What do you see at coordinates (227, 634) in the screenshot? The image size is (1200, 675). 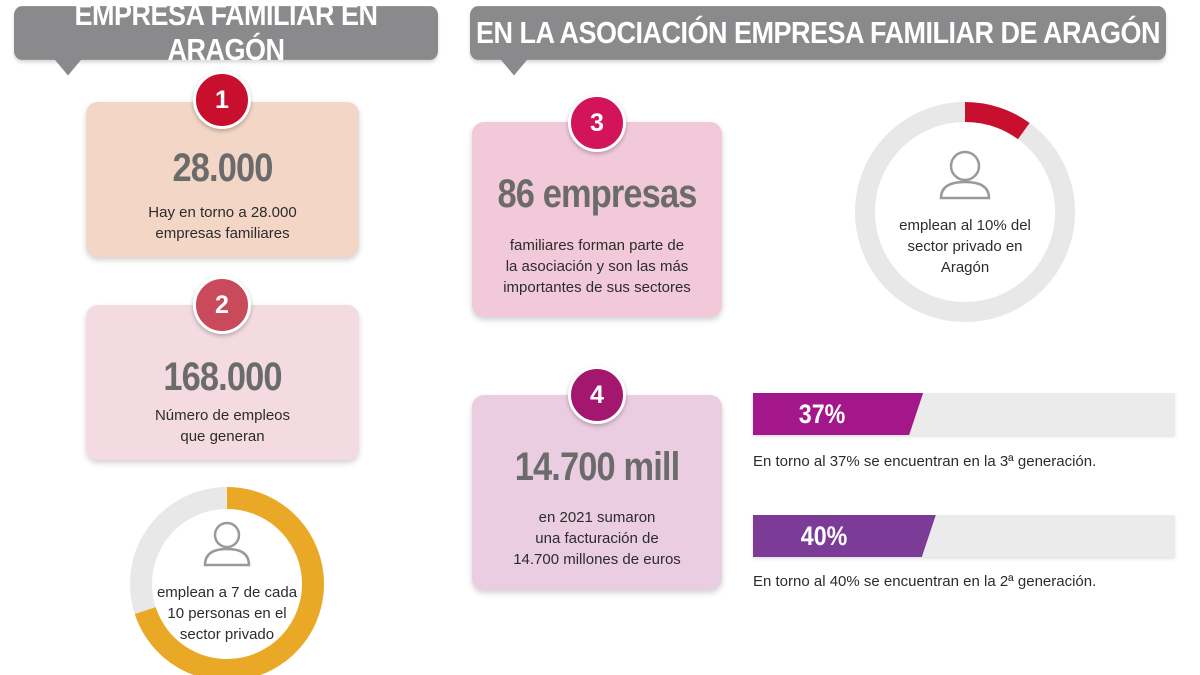 I see `ring-label-line3: sector privado` at bounding box center [227, 634].